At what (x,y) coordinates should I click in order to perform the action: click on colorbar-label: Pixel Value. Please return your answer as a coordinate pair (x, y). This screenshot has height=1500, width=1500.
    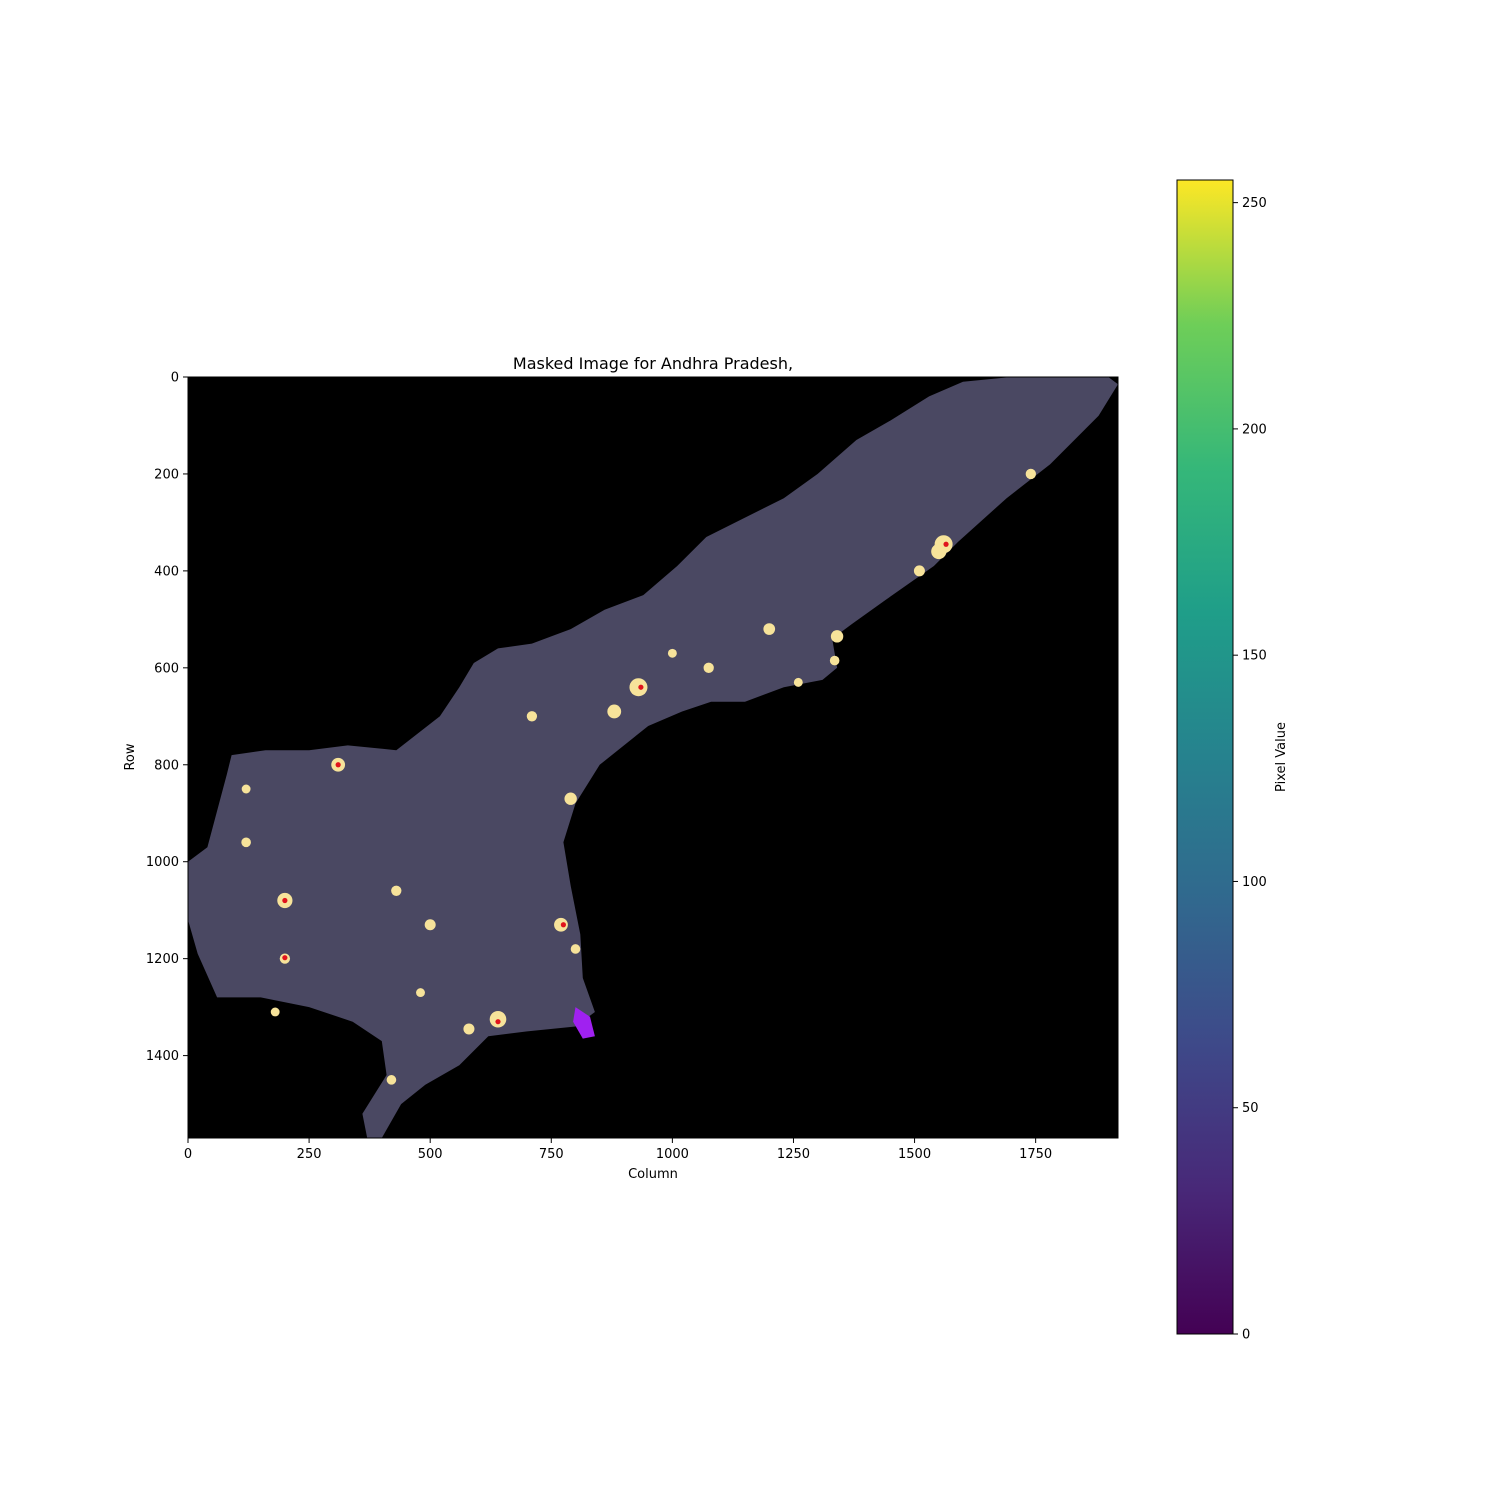
    Looking at the image, I should click on (1281, 757).